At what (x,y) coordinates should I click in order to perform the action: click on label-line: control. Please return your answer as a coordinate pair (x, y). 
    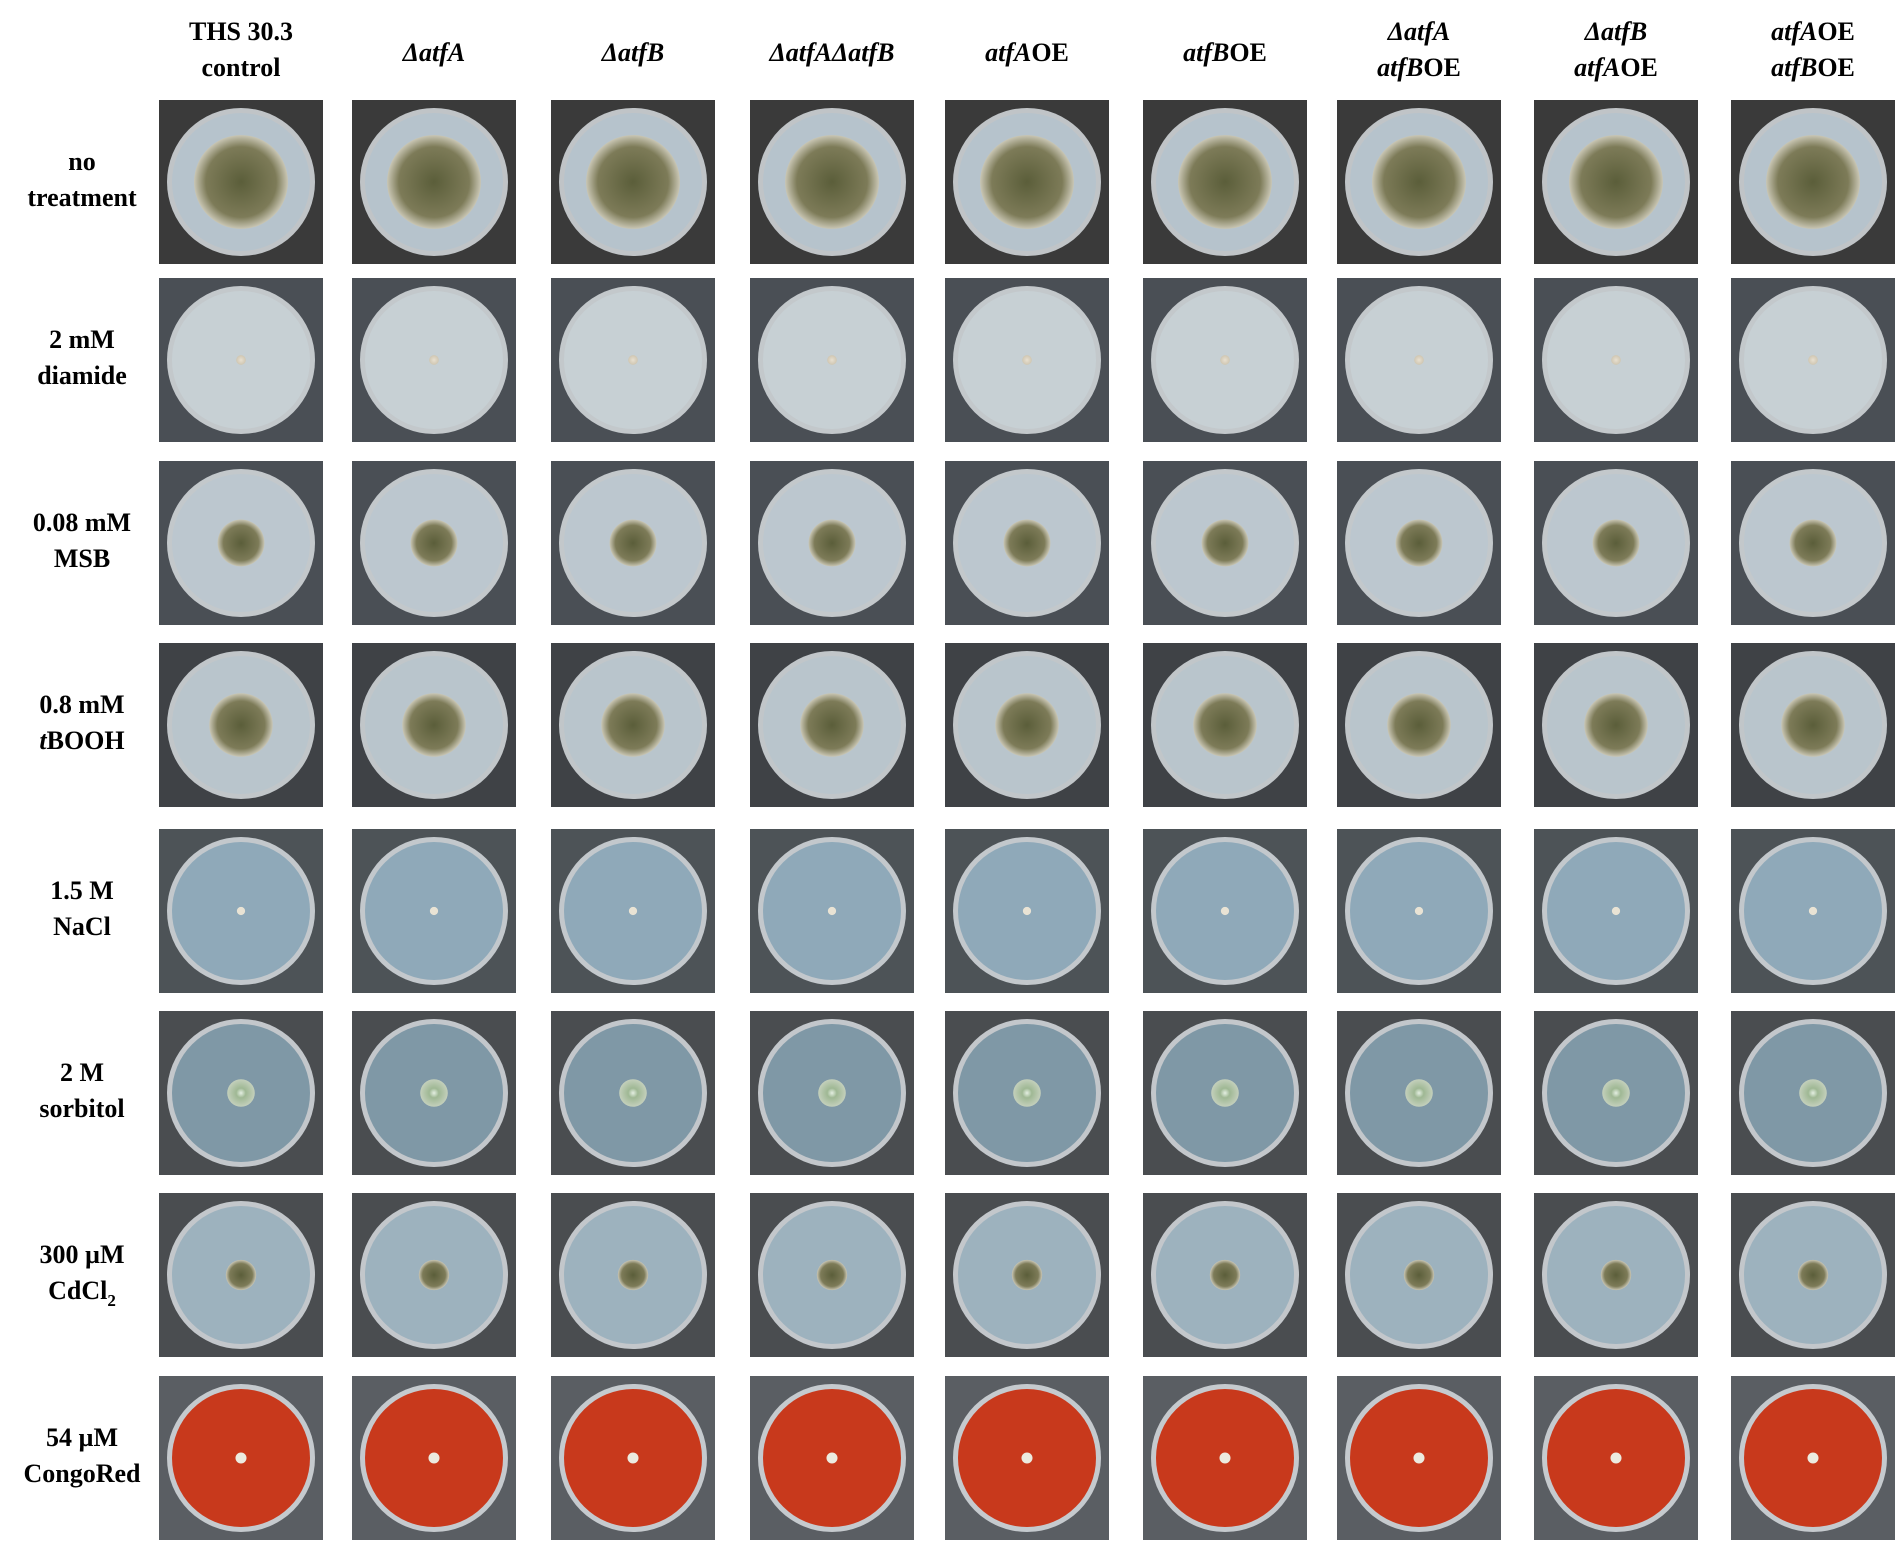
    Looking at the image, I should click on (241, 67).